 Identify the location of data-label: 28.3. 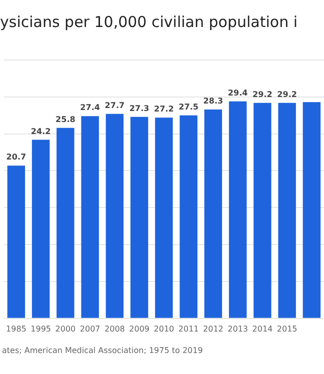
(213, 101).